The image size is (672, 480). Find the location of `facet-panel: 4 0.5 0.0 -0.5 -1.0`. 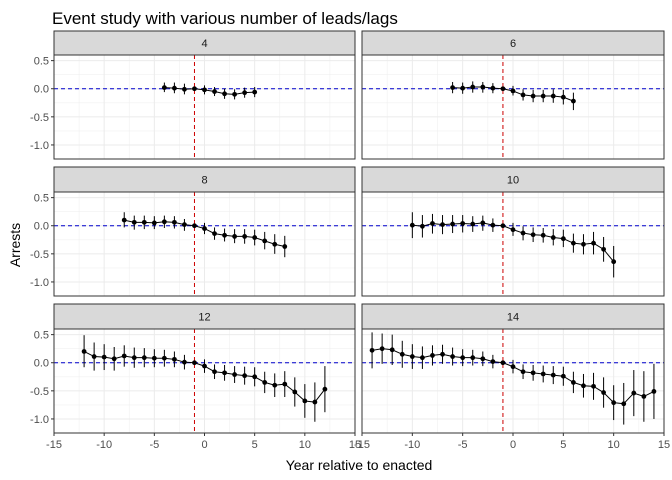

facet-panel: 4 0.5 0.0 -0.5 -1.0 is located at coordinates (193, 95).